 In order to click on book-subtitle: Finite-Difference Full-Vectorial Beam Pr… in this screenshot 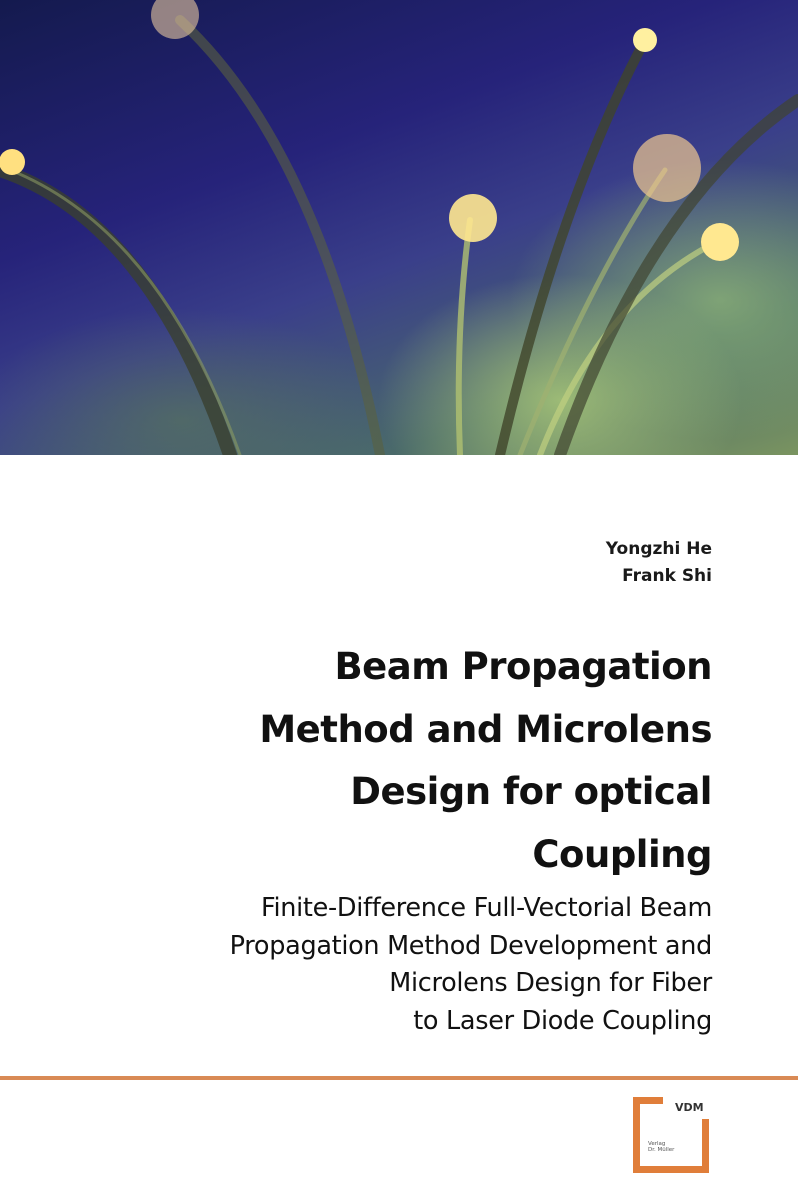, I will do `click(471, 965)`.